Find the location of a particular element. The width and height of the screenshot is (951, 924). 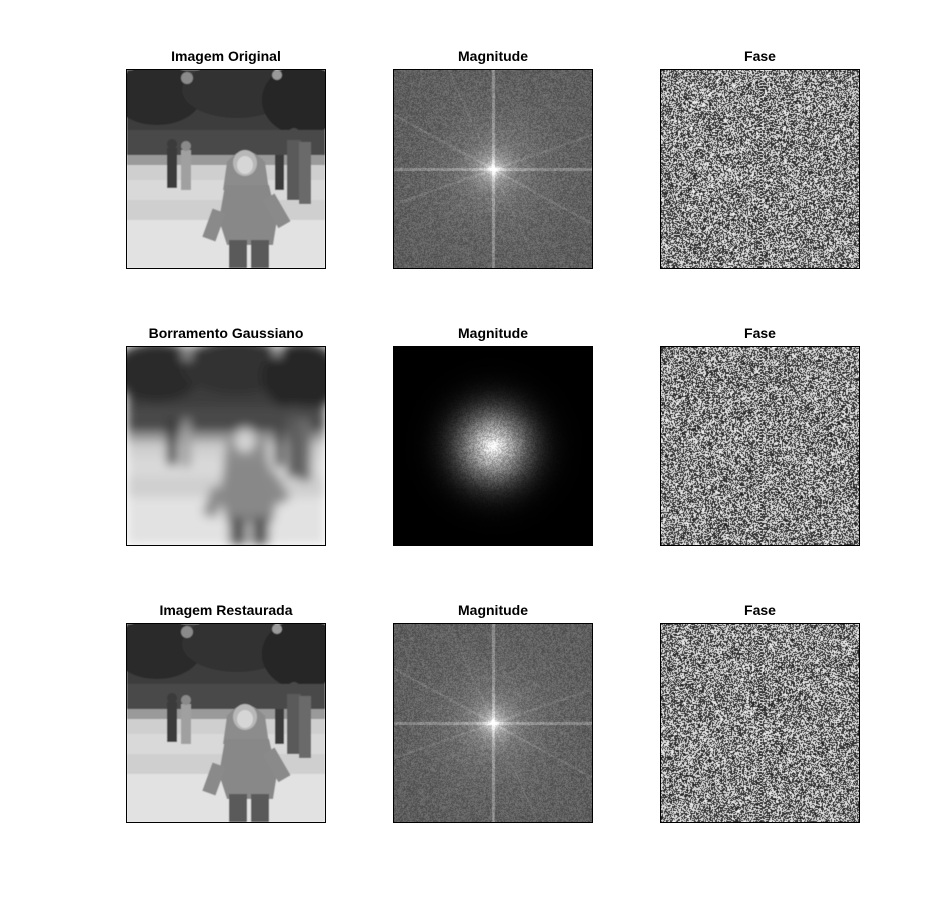

restored-photo is located at coordinates (226, 723).